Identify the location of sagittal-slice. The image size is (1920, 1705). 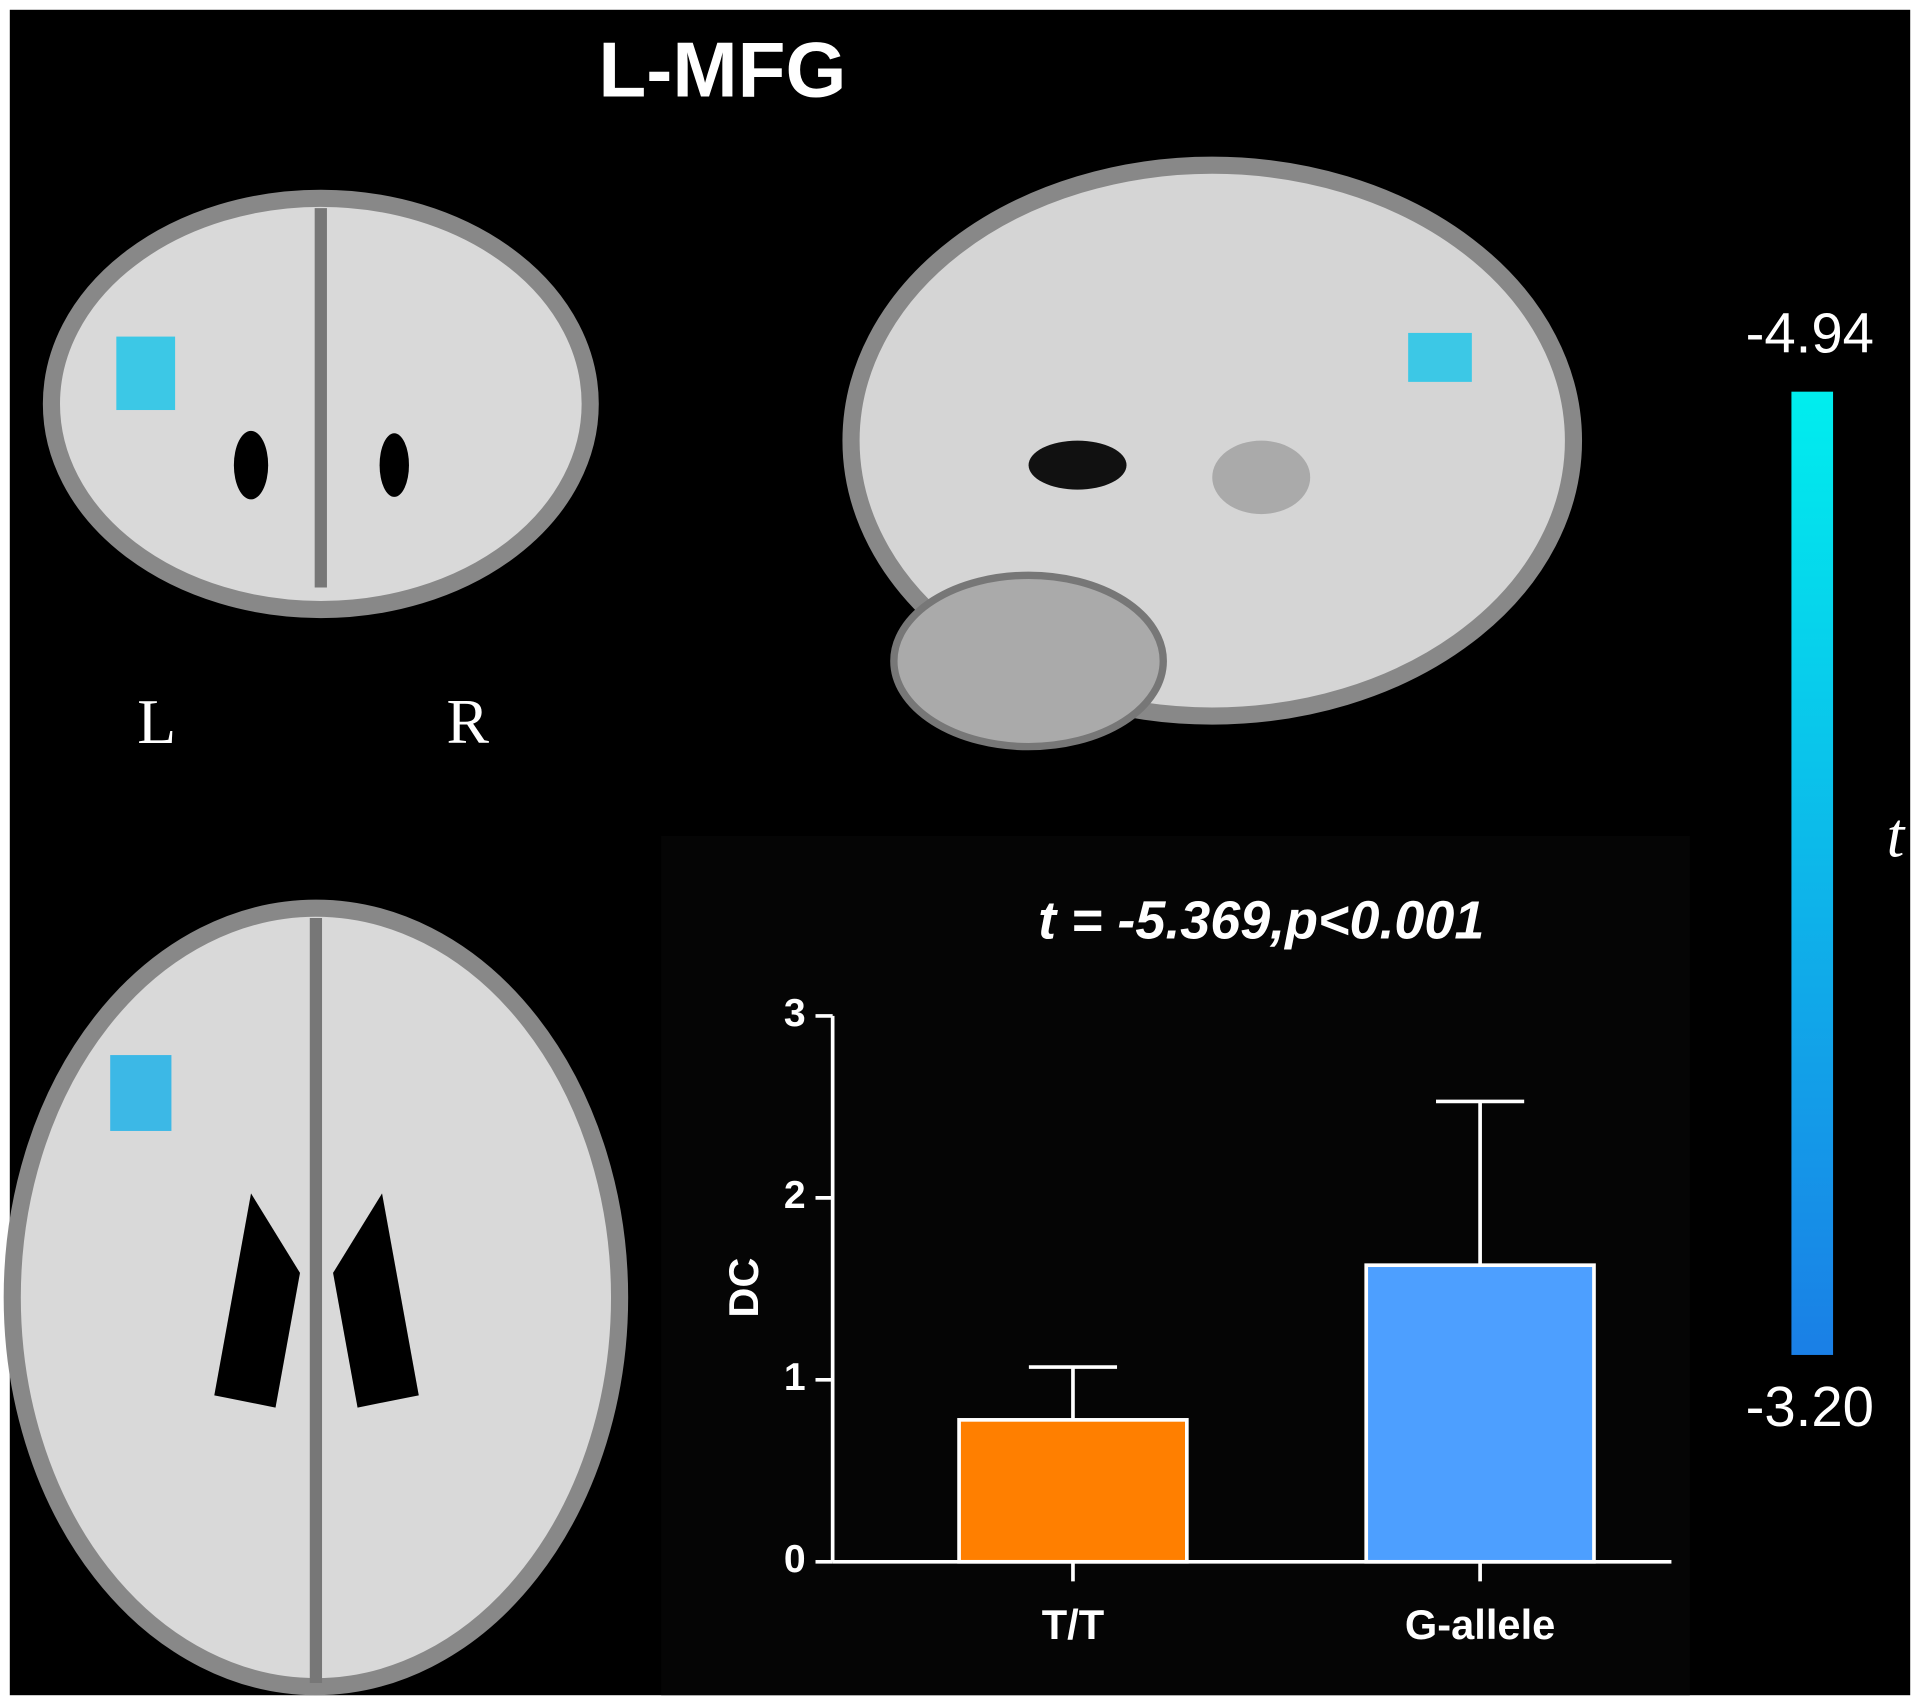
(1212, 453).